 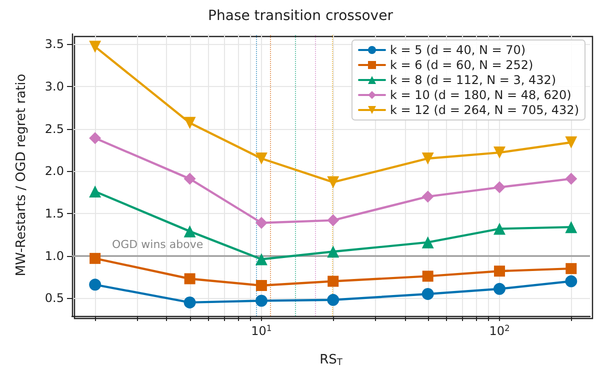 I want to click on y-axis-title: MW-Restarts / OGD regret ratio, so click(x=21, y=175).